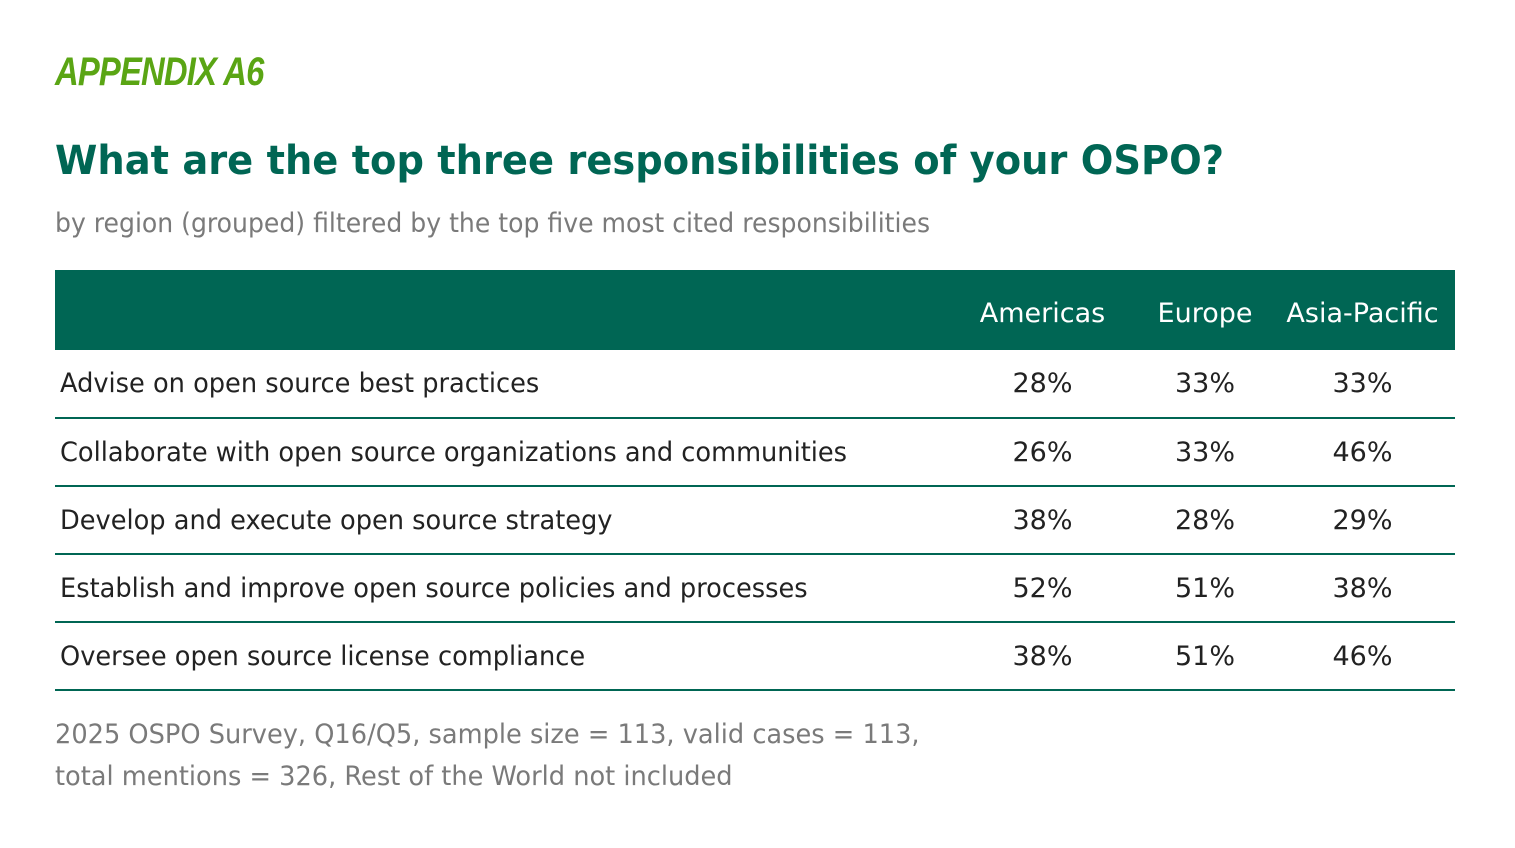  I want to click on row-label-text: Oversee open source license compliance, so click(323, 656).